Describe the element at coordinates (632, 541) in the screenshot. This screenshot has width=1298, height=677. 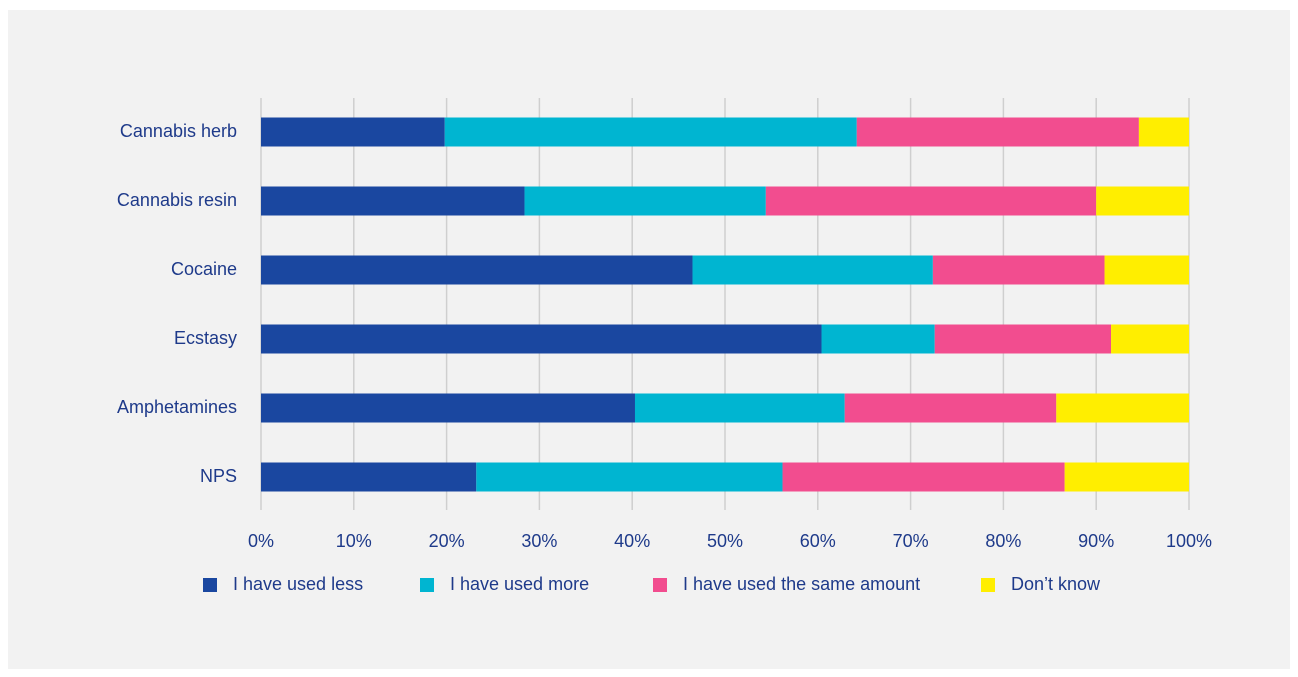
I see `x-tick-label: 40%` at that location.